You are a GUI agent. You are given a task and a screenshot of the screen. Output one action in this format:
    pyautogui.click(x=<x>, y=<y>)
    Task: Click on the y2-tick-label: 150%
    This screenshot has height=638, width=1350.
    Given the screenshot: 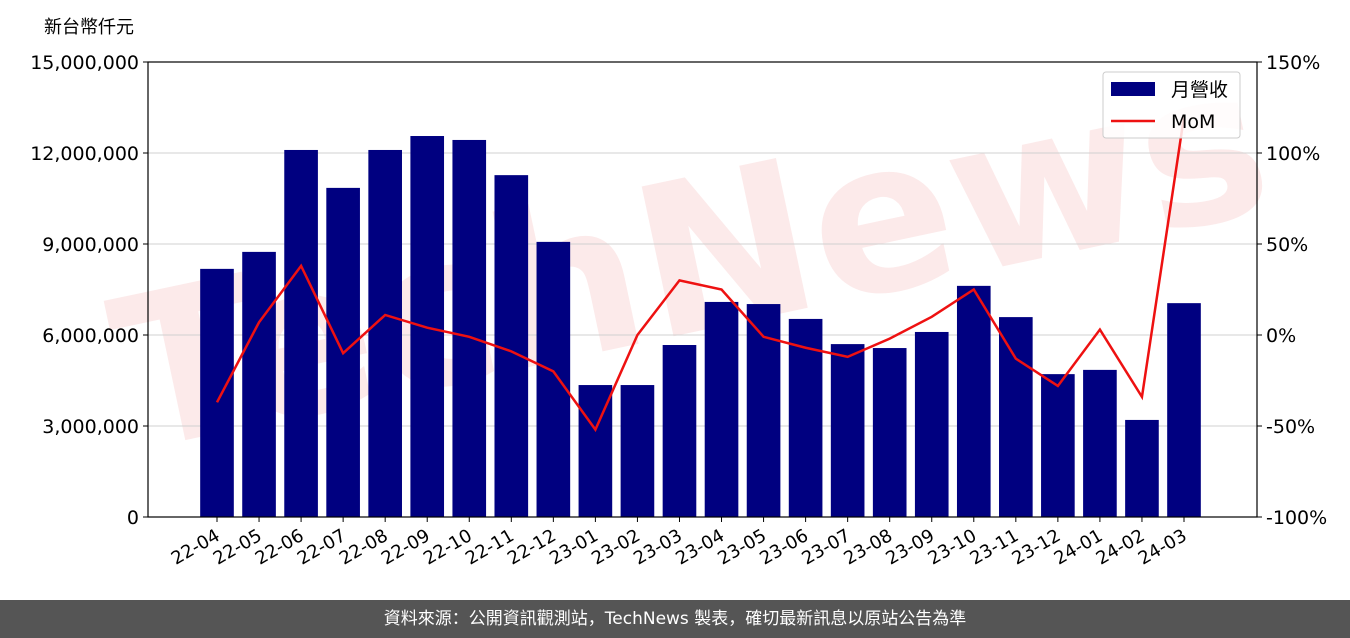 What is the action you would take?
    pyautogui.click(x=1293, y=63)
    